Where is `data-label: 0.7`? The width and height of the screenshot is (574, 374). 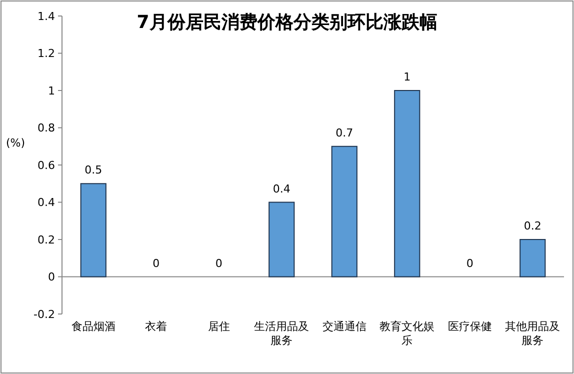 data-label: 0.7 is located at coordinates (345, 133).